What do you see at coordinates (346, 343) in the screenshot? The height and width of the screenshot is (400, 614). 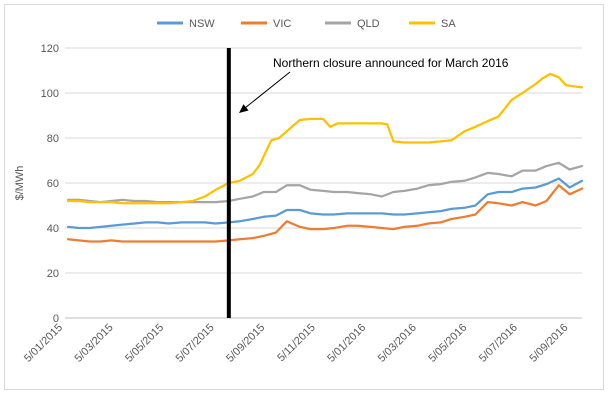 I see `x-tick-label: 5/01/2016` at bounding box center [346, 343].